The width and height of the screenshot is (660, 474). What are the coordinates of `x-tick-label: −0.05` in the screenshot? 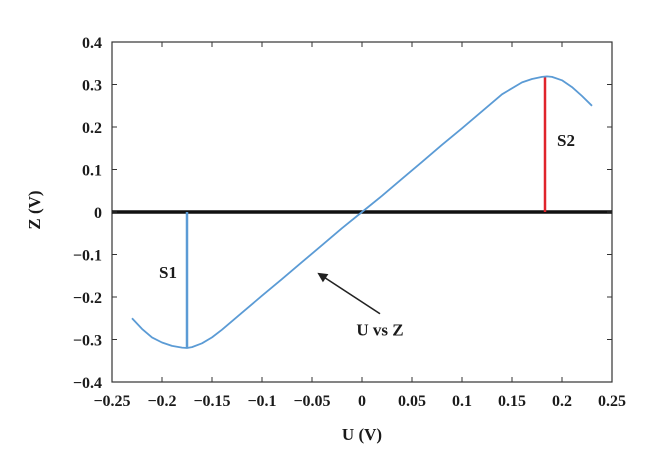 It's located at (311, 401).